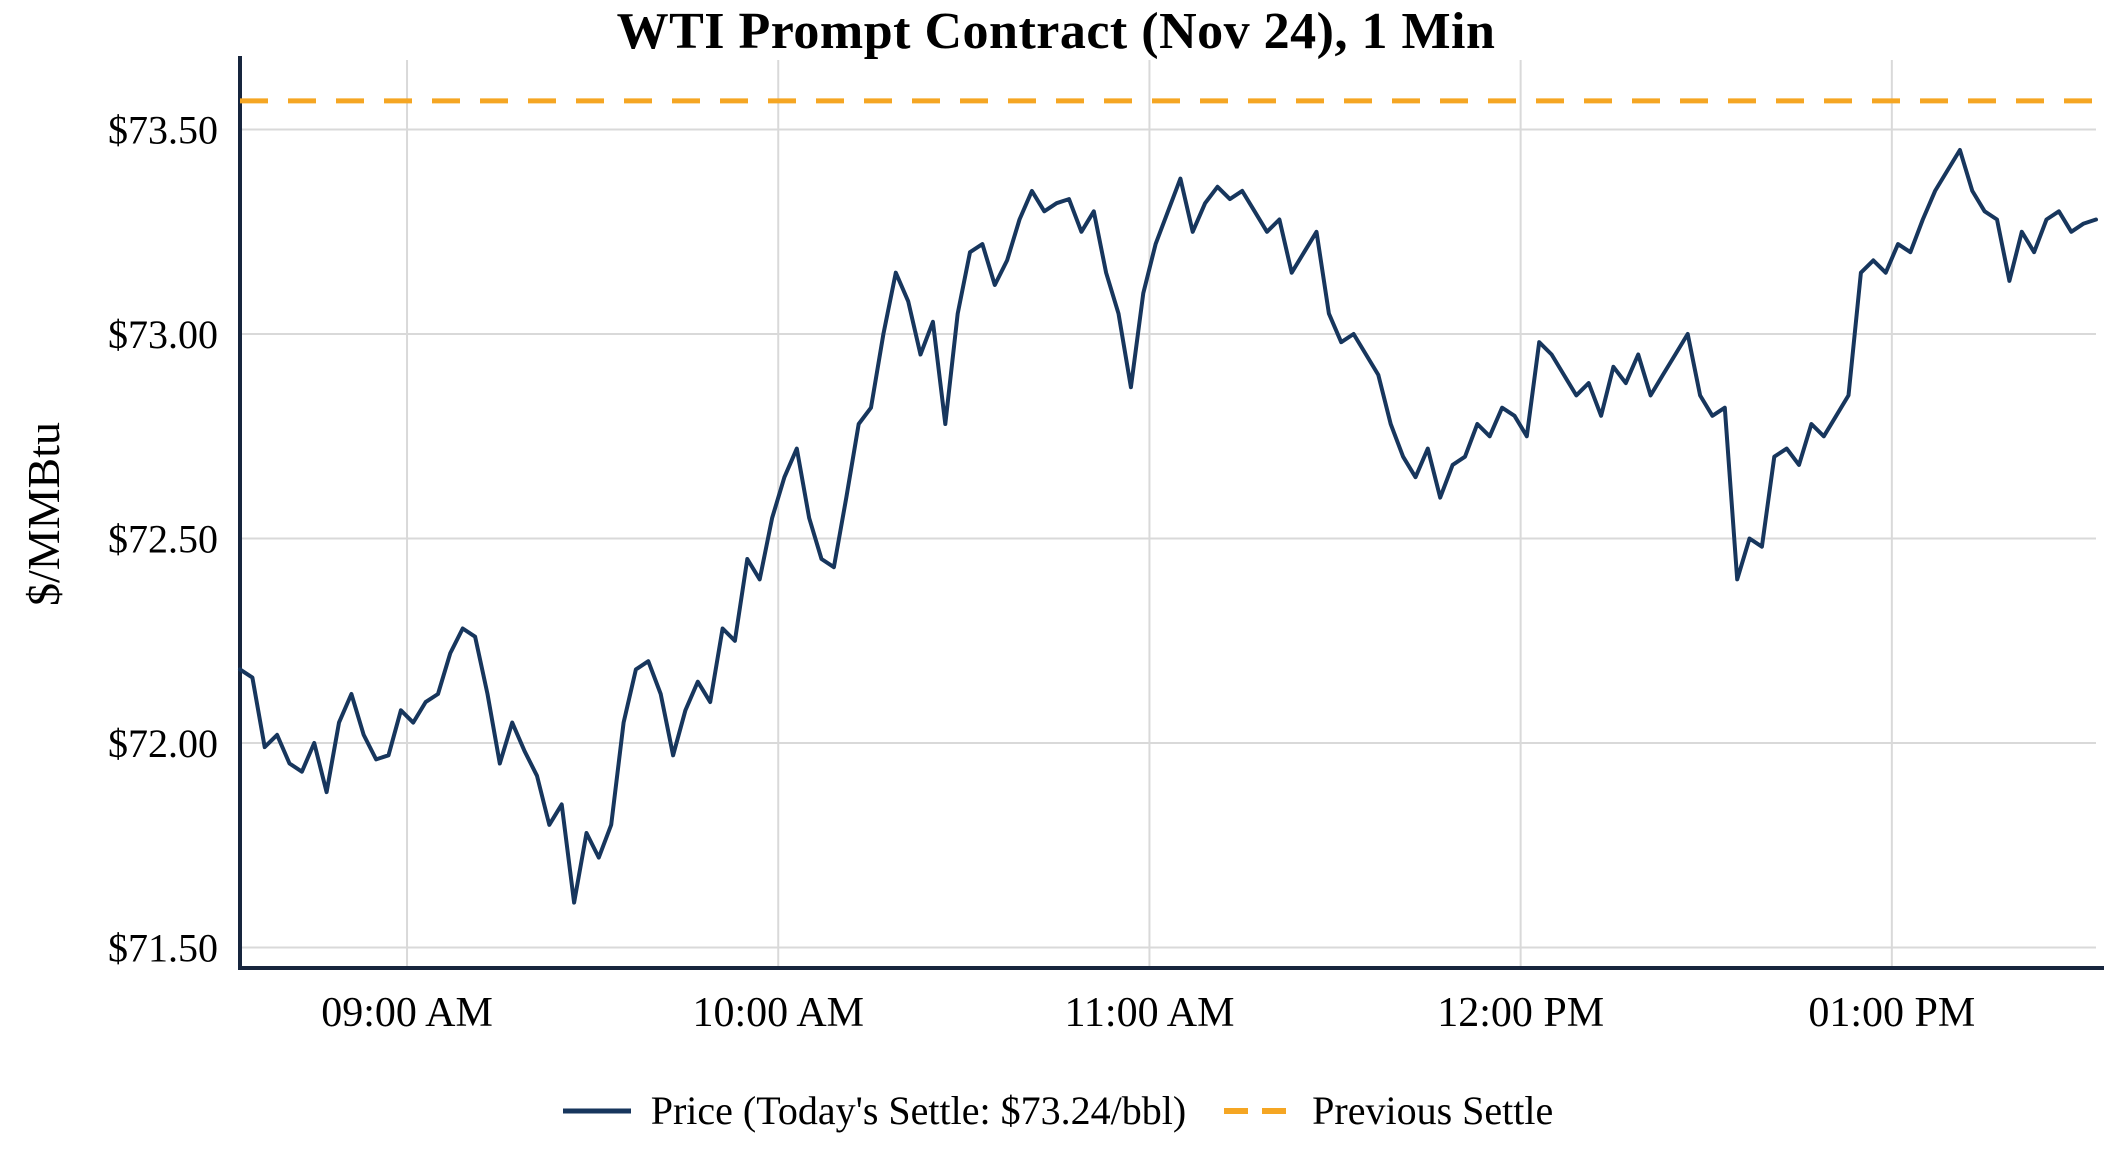 The height and width of the screenshot is (1152, 2112). Describe the element at coordinates (163, 334) in the screenshot. I see `y-tick-label: $73.00` at that location.